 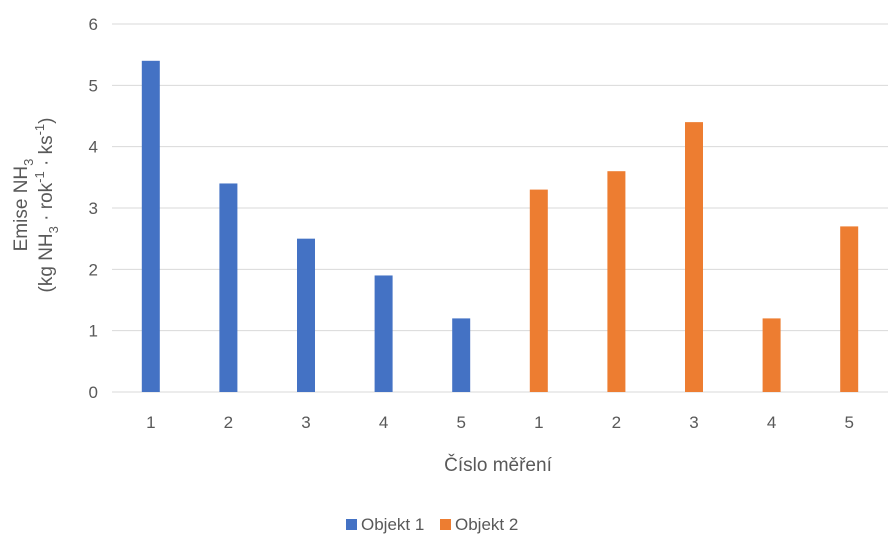 What do you see at coordinates (93, 331) in the screenshot?
I see `y-tick-label: 1` at bounding box center [93, 331].